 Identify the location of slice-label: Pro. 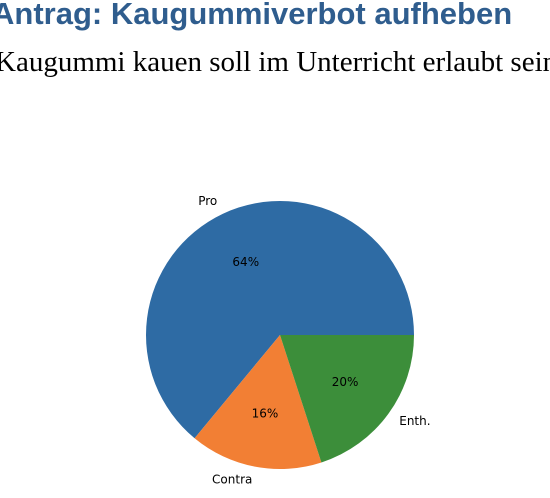
(207, 201).